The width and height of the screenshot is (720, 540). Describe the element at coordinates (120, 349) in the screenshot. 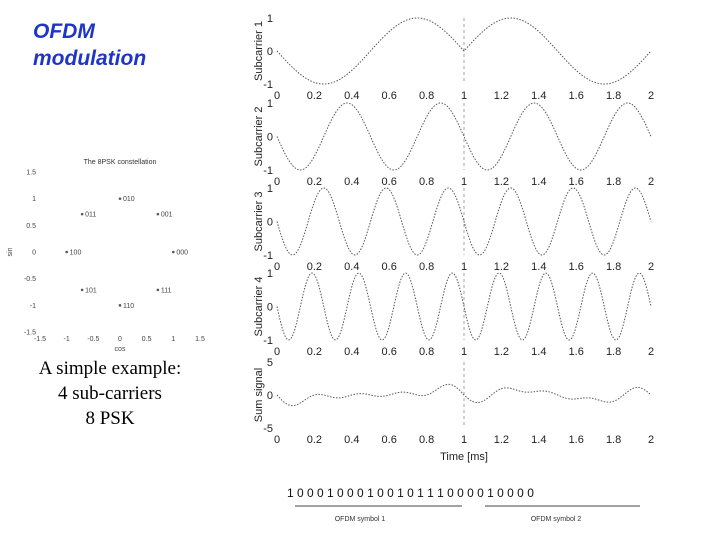

I see `constellation-x-label: cos` at that location.